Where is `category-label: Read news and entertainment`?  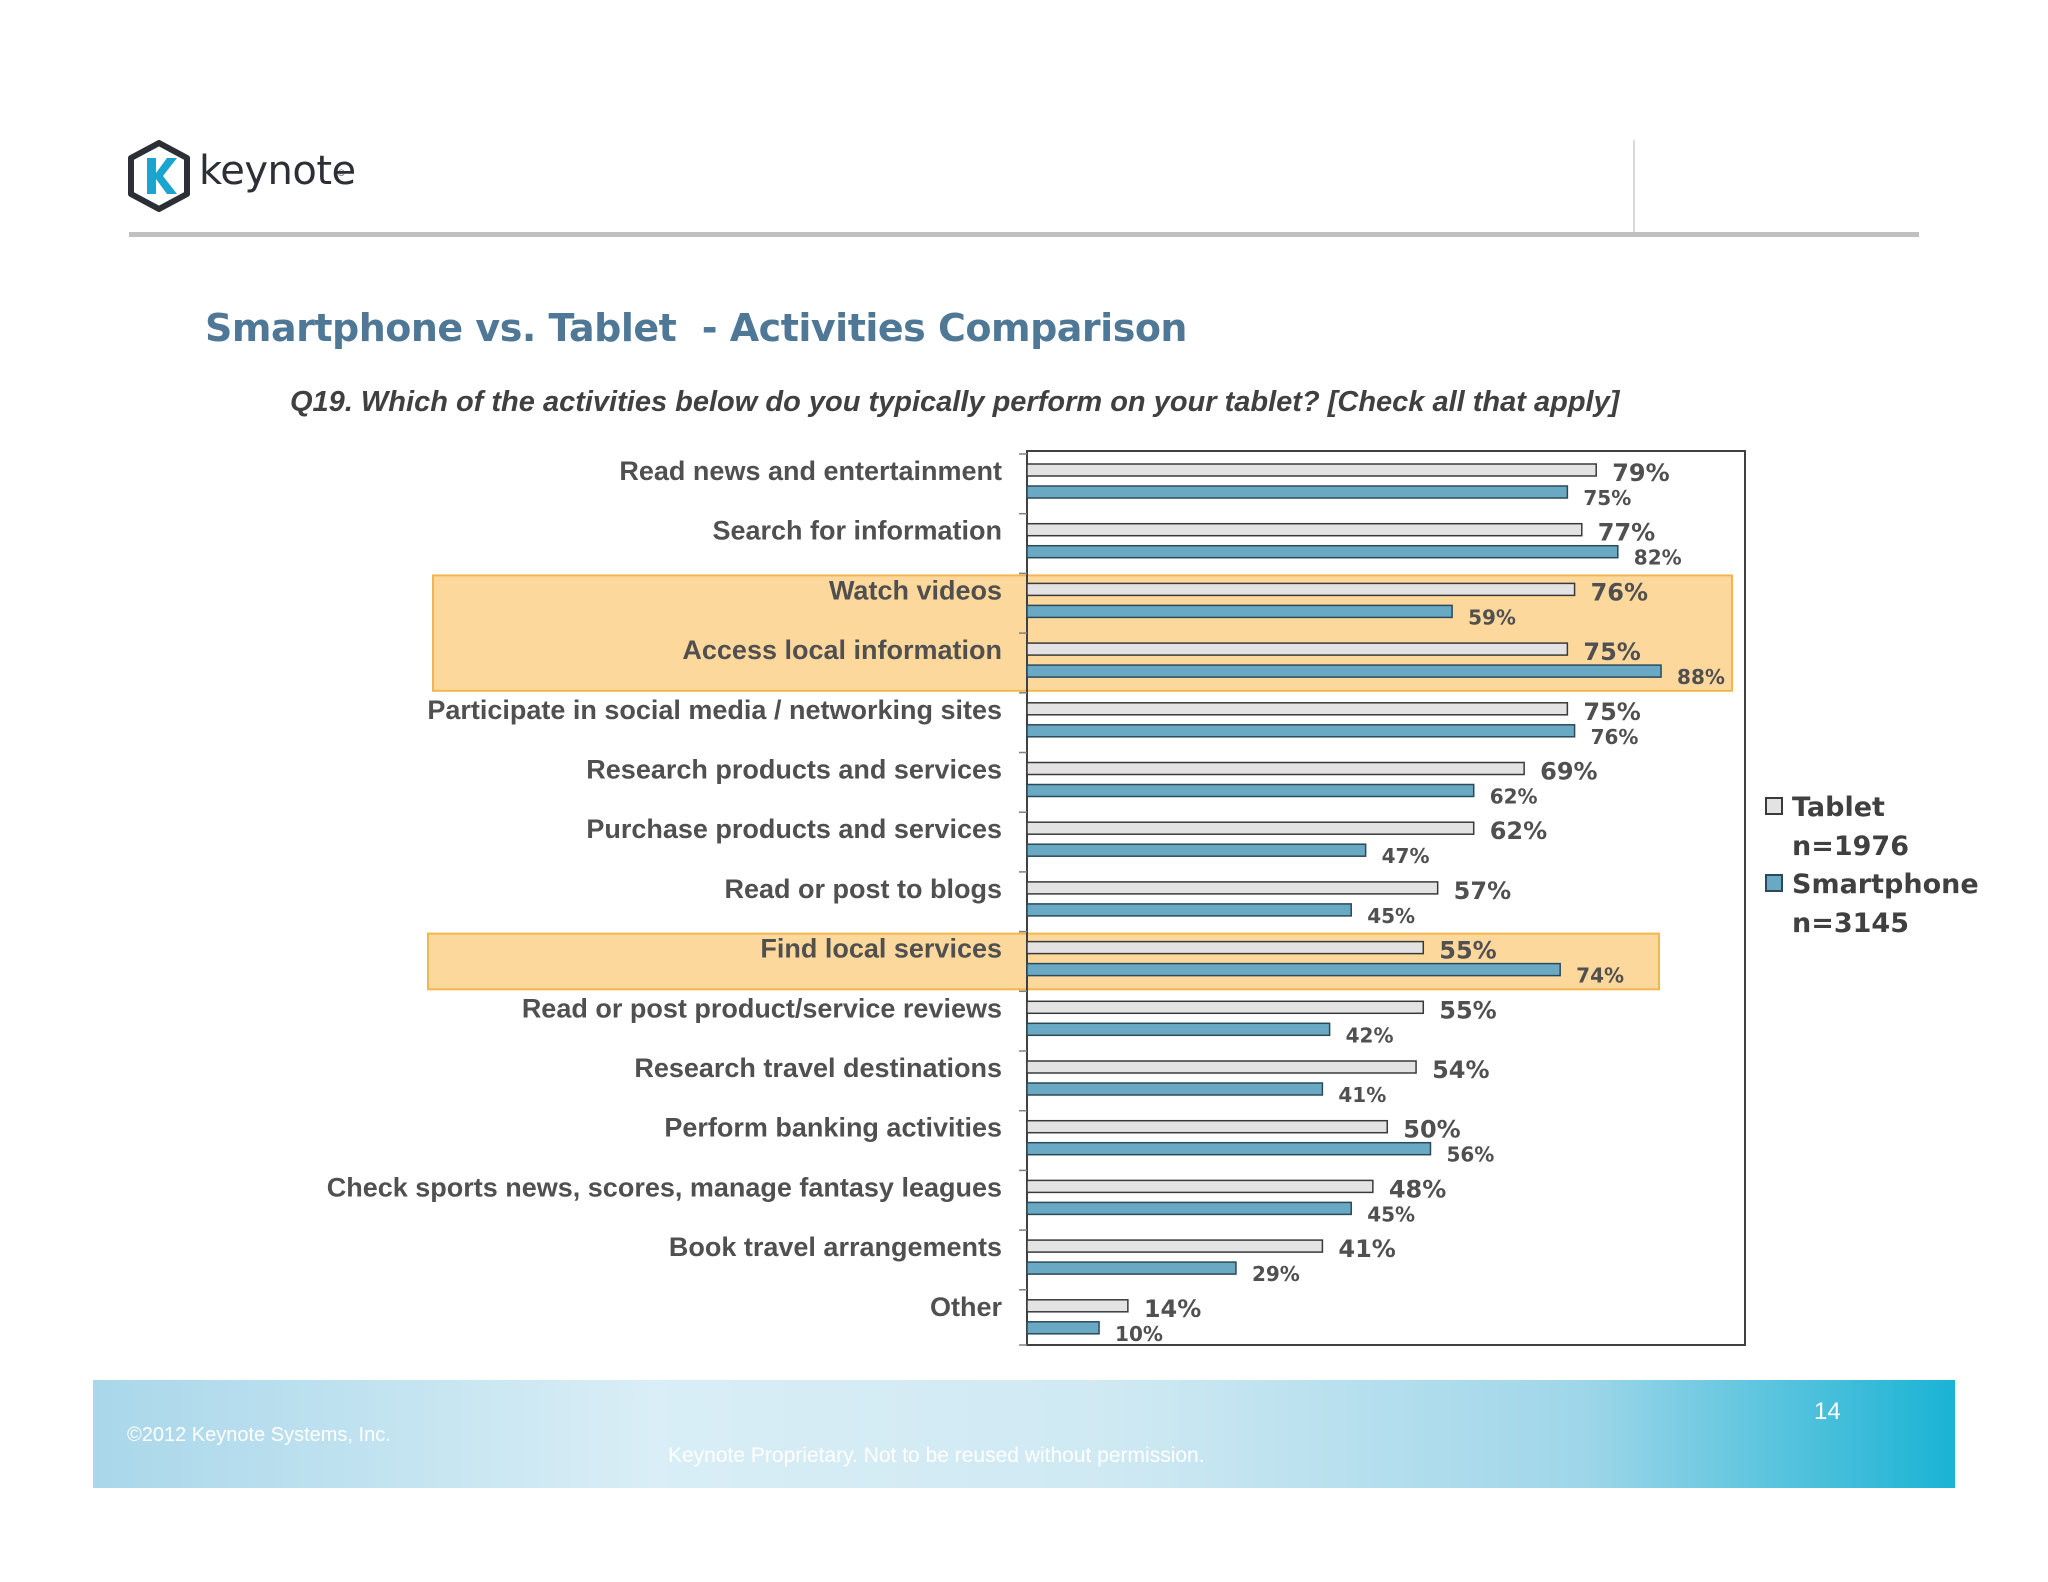 category-label: Read news and entertainment is located at coordinates (810, 471).